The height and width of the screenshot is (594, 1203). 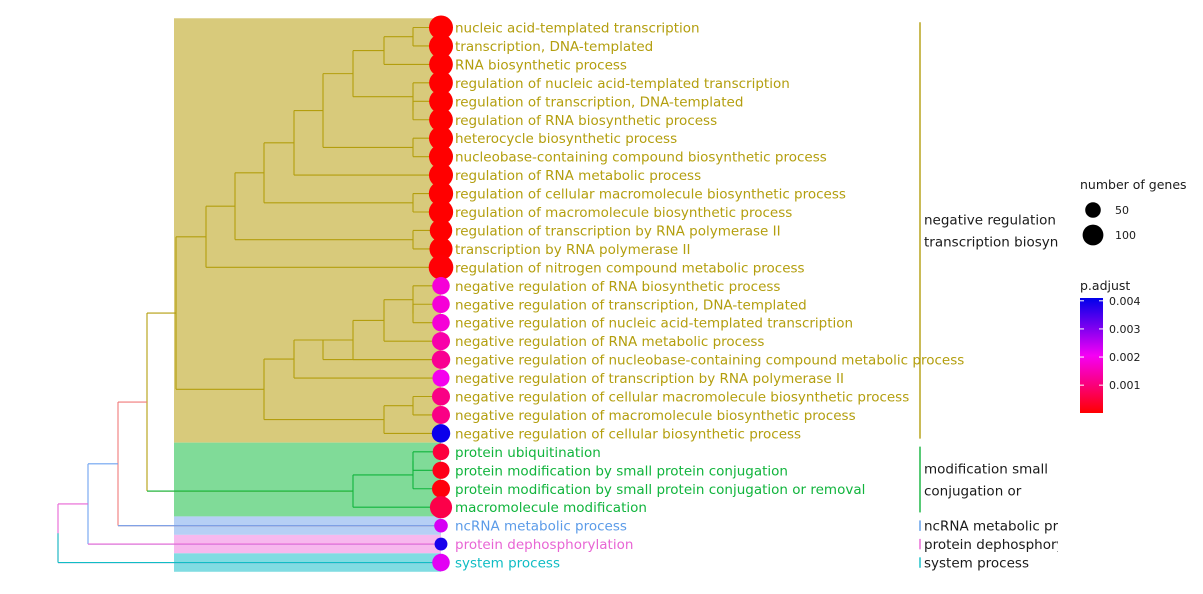 I want to click on term-label: nucleic acid-templated transcription, so click(x=577, y=29).